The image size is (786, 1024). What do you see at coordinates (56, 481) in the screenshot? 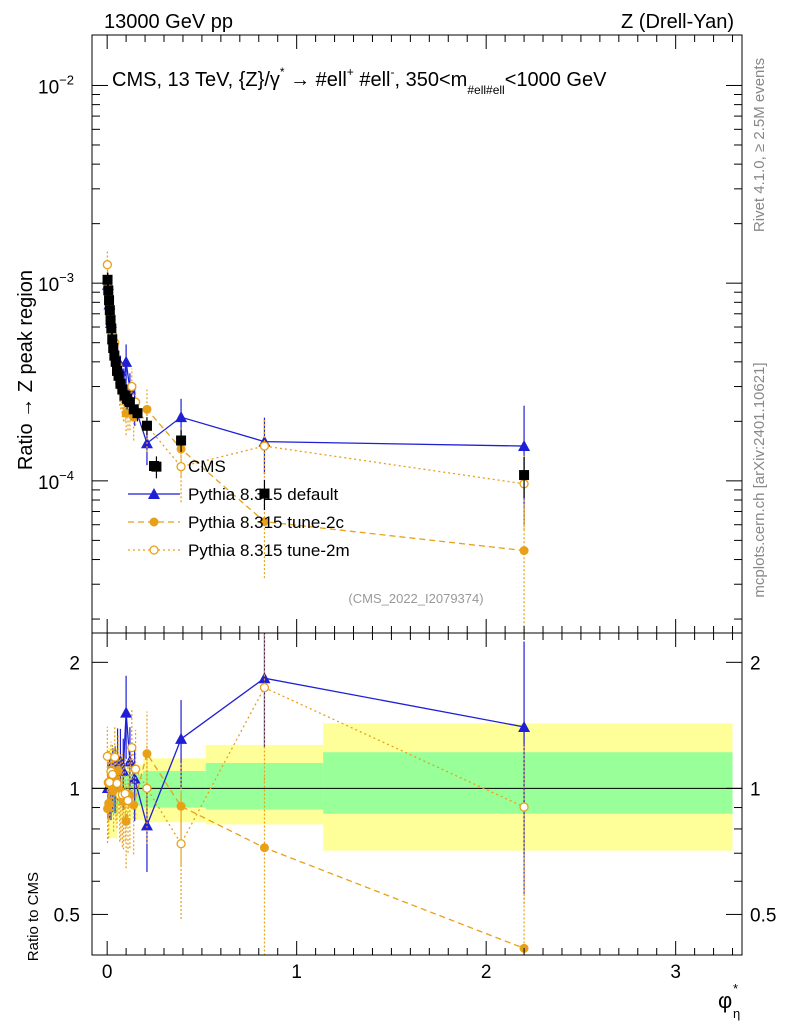
I see `y-tick-label: 10⁻⁴` at bounding box center [56, 481].